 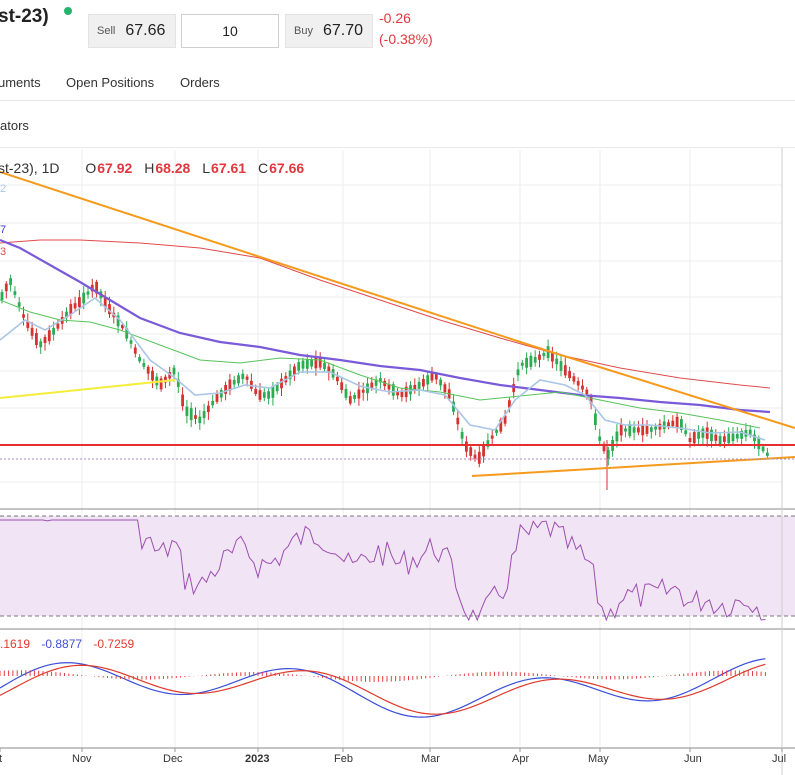 I want to click on x-tick-label: Apr, so click(x=521, y=759).